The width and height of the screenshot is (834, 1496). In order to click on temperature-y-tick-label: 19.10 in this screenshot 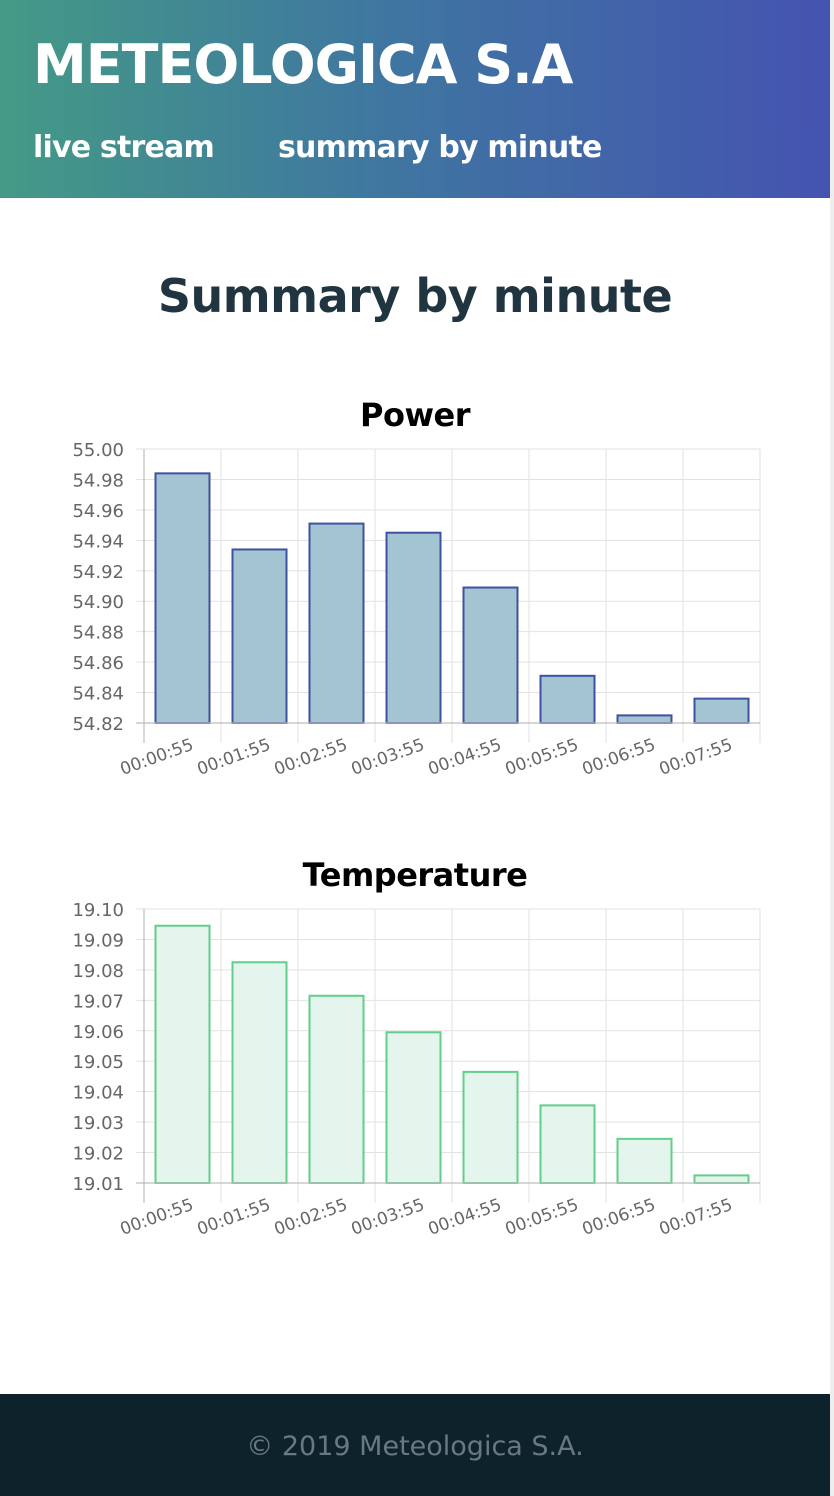, I will do `click(98, 910)`.